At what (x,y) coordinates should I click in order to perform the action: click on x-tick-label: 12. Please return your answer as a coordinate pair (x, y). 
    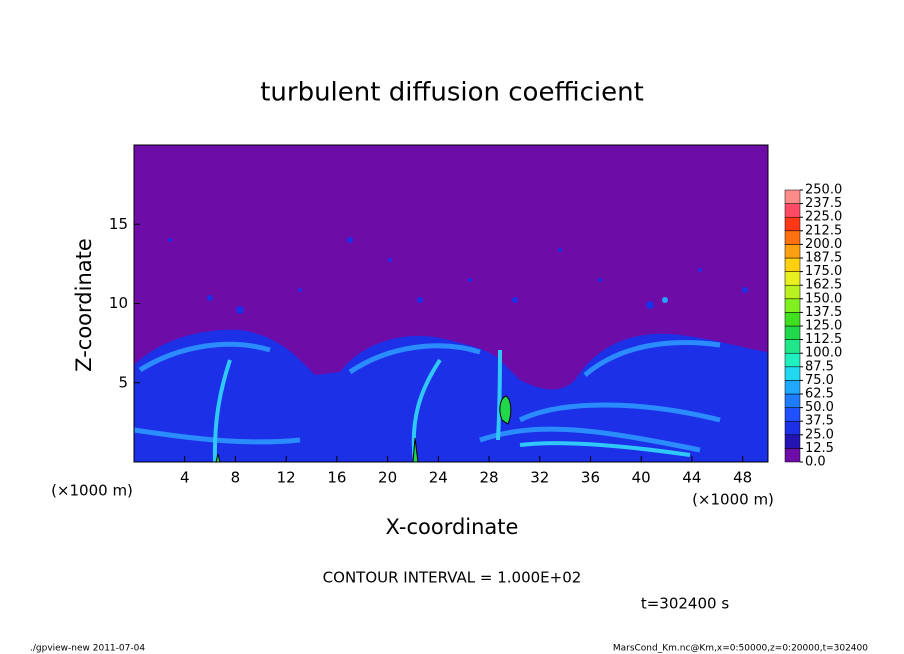
    Looking at the image, I should click on (286, 478).